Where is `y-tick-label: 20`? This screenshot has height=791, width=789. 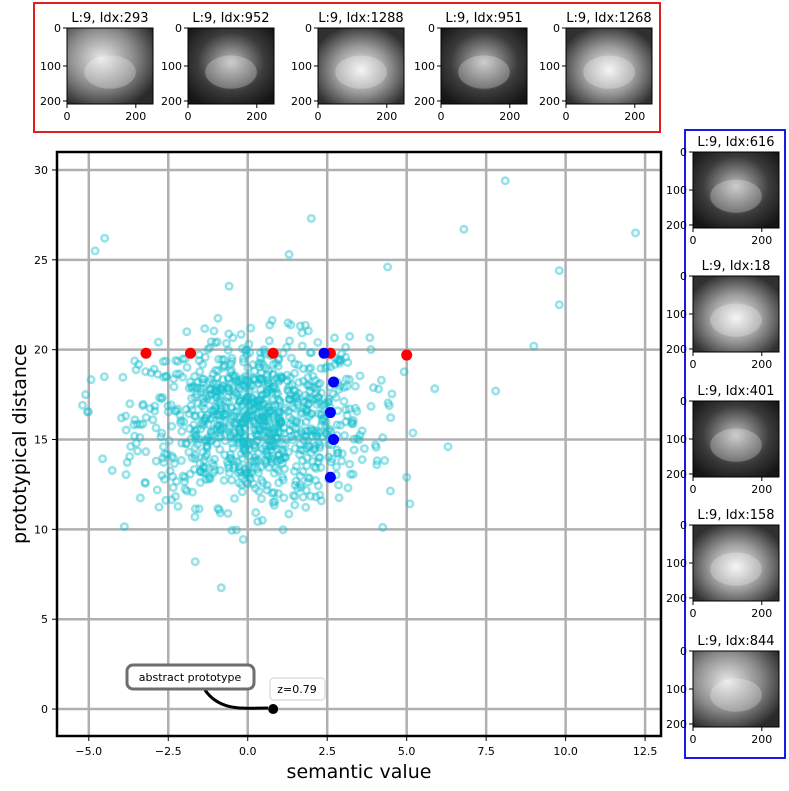 y-tick-label: 20 is located at coordinates (41, 350).